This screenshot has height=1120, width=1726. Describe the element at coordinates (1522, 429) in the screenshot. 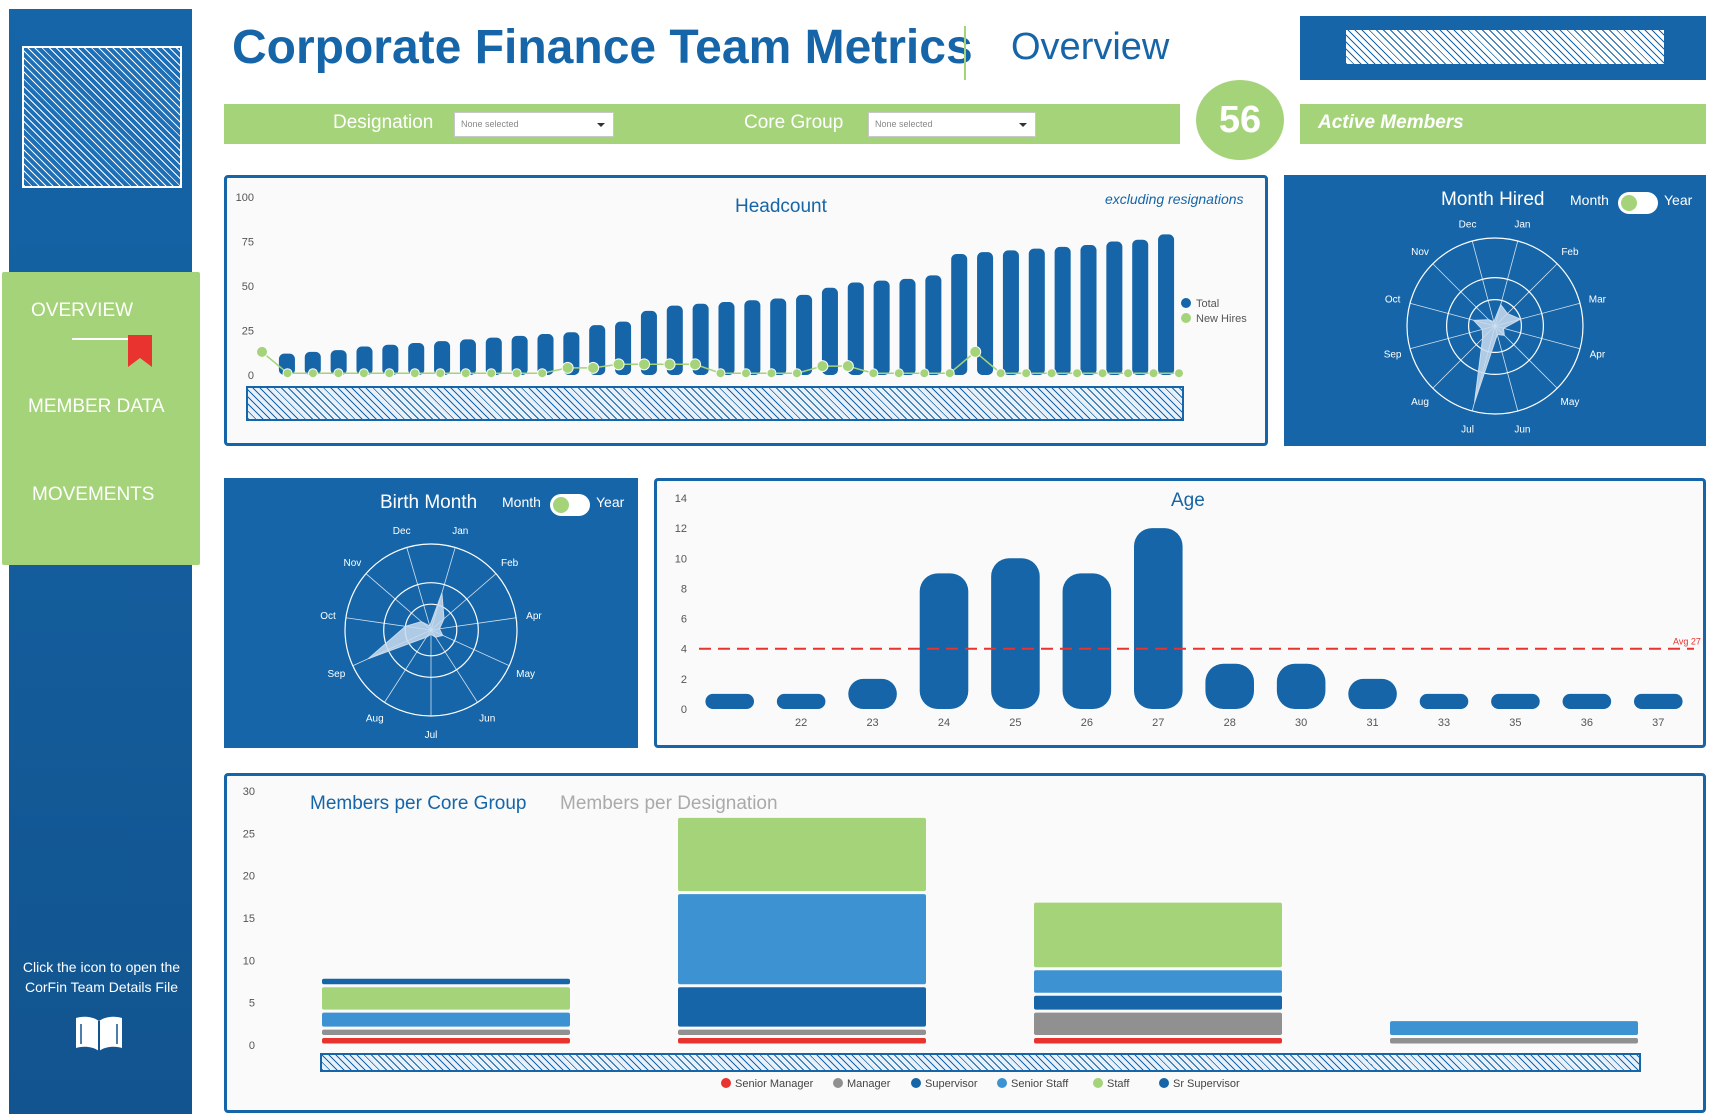

I see `radar-category-label: Jun` at that location.